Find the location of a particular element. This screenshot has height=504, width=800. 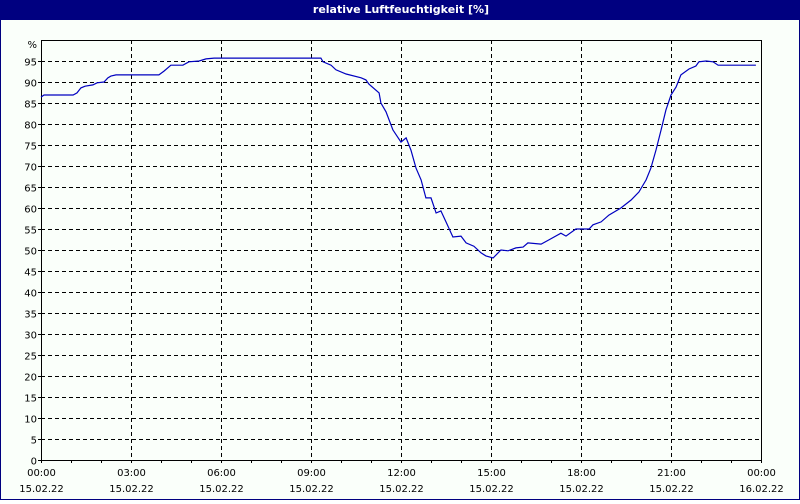

y-tick-label: 10 is located at coordinates (30, 420).